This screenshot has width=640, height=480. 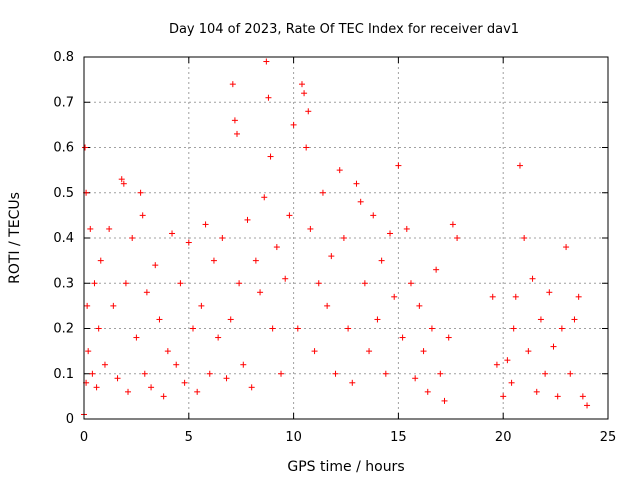 I want to click on y-tick-label: 0.8, so click(x=63, y=57).